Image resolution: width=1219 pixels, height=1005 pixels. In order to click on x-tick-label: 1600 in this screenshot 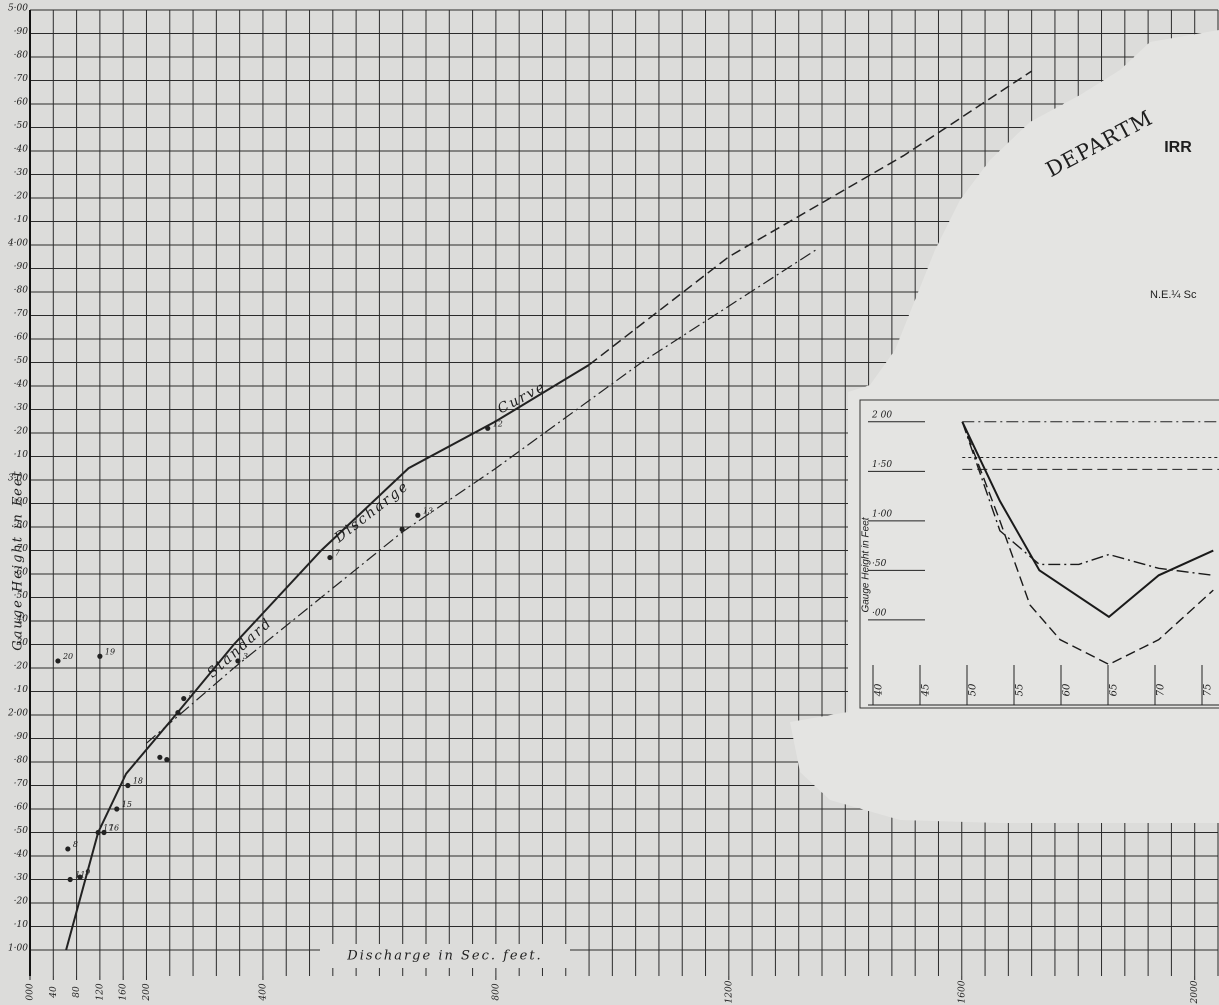, I will do `click(962, 991)`.